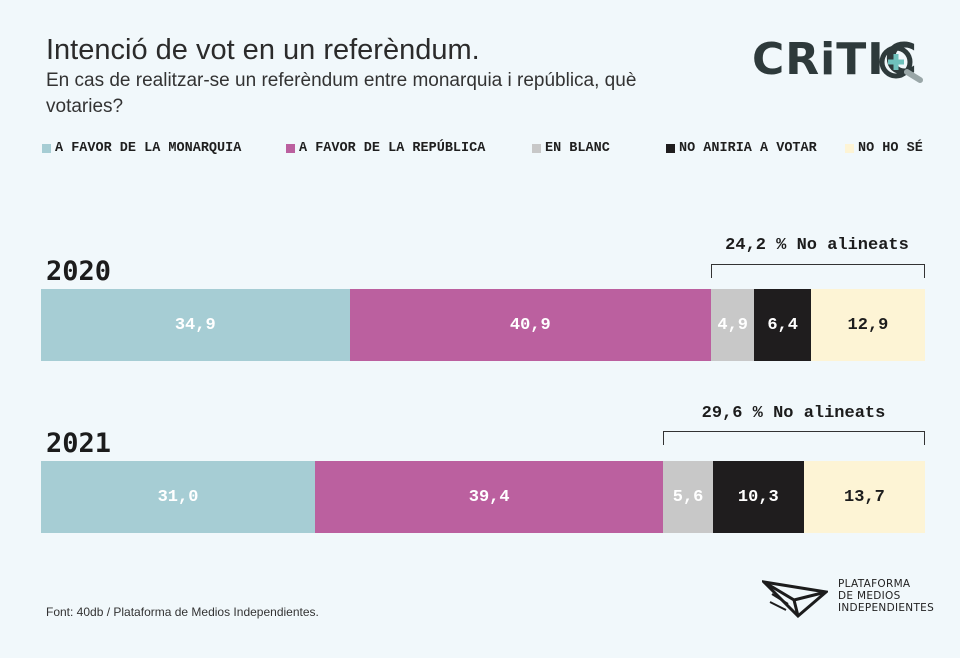 The image size is (960, 658). What do you see at coordinates (748, 148) in the screenshot?
I see `legend-label: NO ANIRIA A VOTAR` at bounding box center [748, 148].